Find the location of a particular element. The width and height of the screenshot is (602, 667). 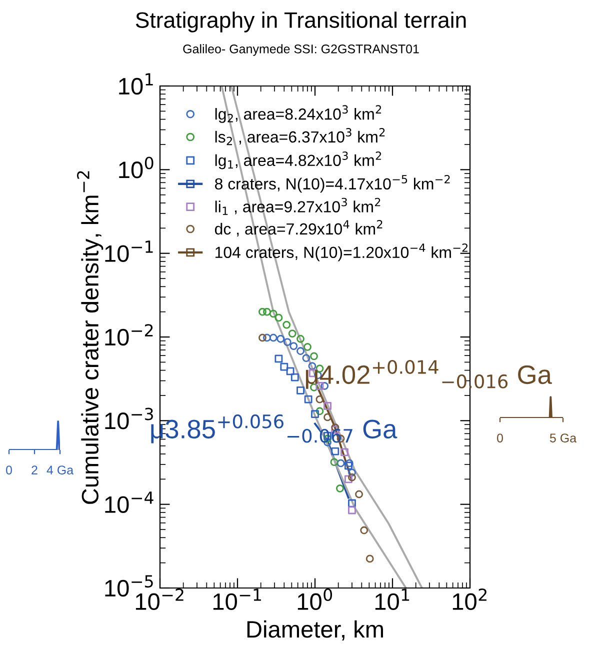

legend-label: li$_{1}$ , area=9.27x10$^{3}$ km$^{2}$ is located at coordinates (297, 206).